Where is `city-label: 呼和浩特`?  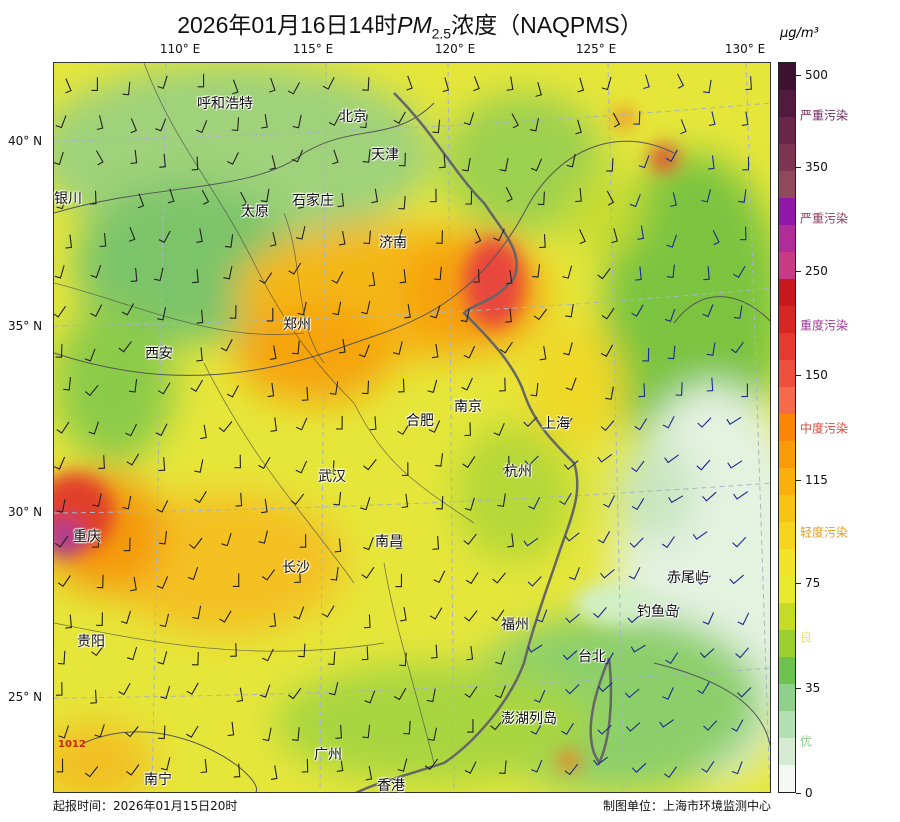
city-label: 呼和浩特 is located at coordinates (225, 104).